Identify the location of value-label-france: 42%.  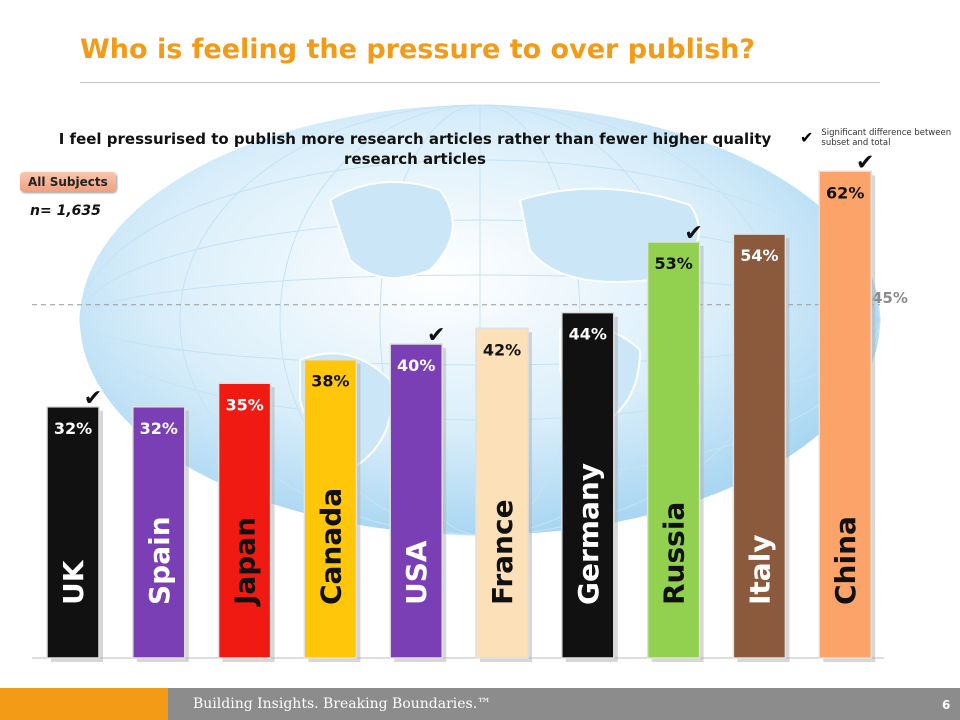
(502, 349).